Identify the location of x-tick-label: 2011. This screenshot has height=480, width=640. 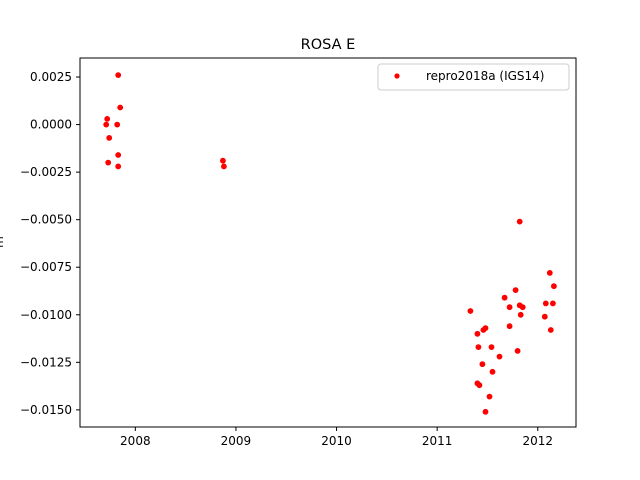
(437, 441).